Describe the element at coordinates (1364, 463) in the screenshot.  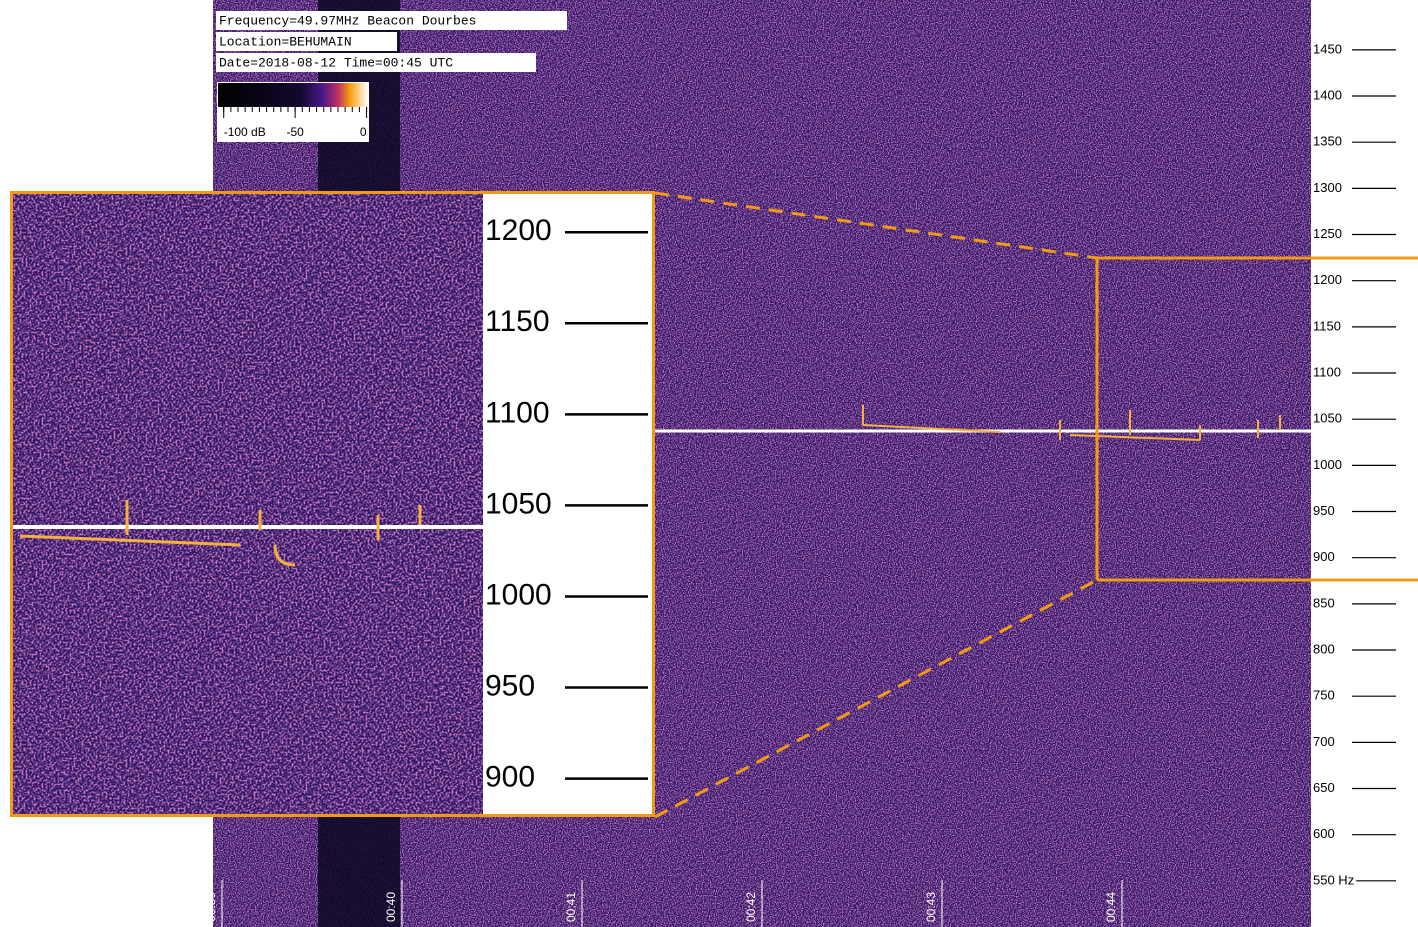
I see `axis-area` at that location.